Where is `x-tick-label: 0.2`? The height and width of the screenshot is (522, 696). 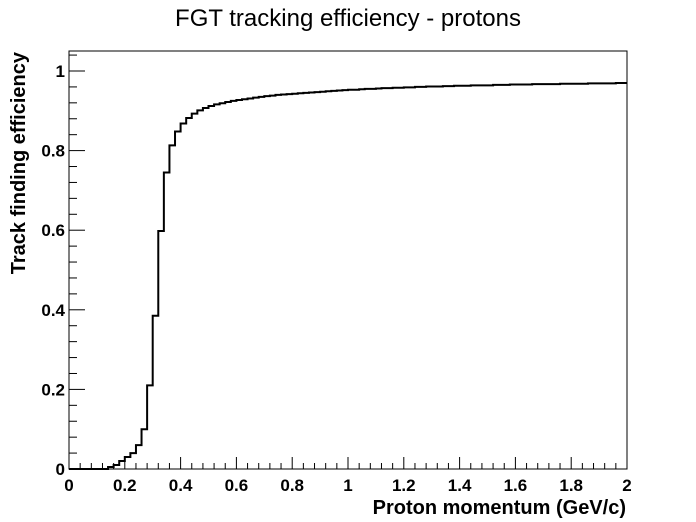 x-tick-label: 0.2 is located at coordinates (125, 485).